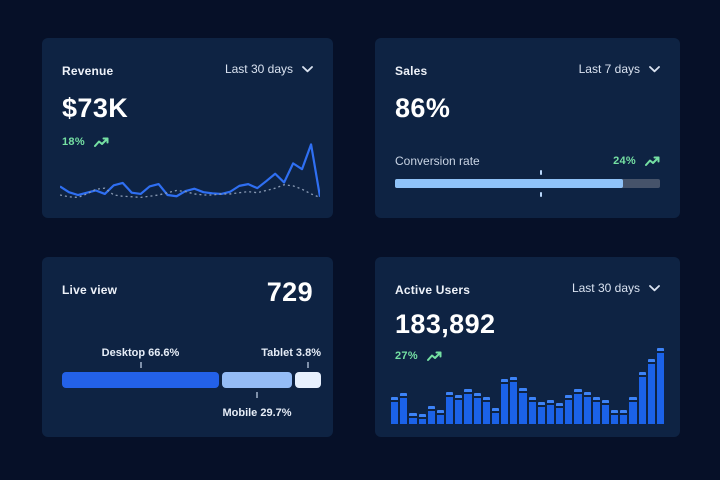 The image size is (720, 480). Describe the element at coordinates (527, 356) in the screenshot. I see `active-users-delta-row: 27%` at that location.